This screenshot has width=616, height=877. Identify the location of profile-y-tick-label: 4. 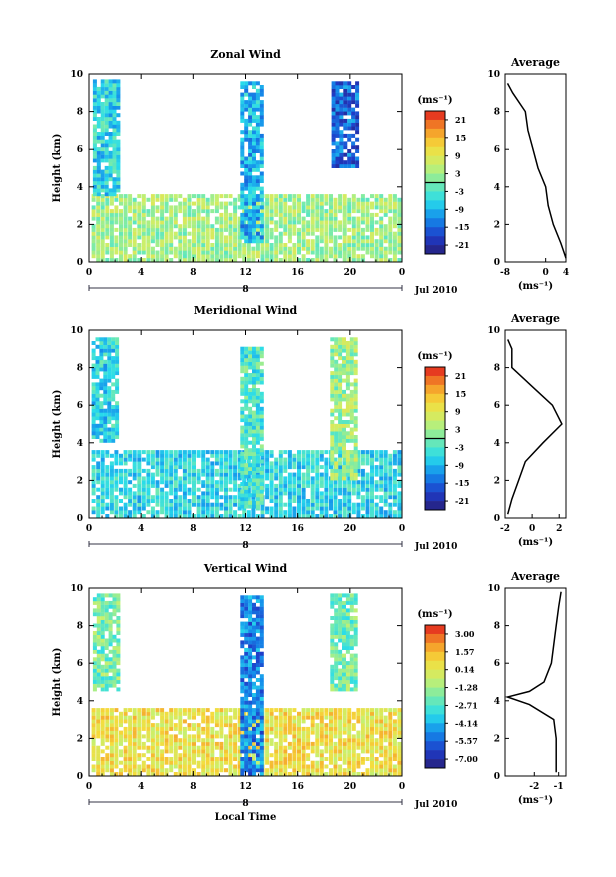
(497, 444).